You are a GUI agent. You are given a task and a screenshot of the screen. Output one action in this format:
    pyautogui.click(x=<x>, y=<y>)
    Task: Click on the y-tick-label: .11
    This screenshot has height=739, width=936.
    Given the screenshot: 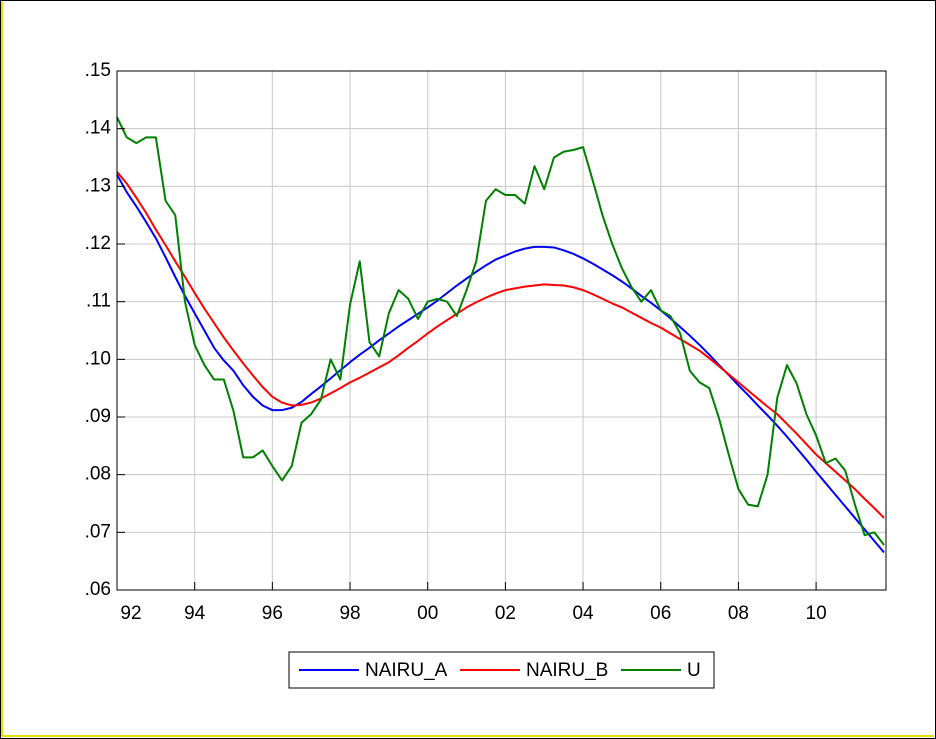 What is the action you would take?
    pyautogui.click(x=98, y=301)
    